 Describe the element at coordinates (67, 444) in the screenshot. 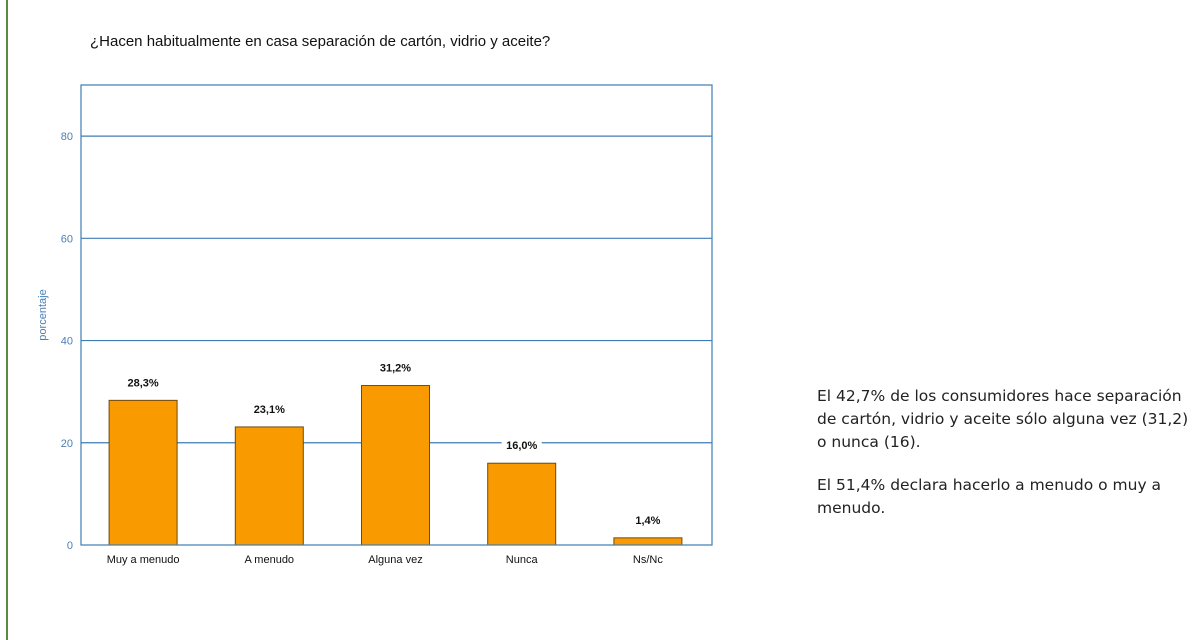

I see `y-tick-label: 20` at that location.